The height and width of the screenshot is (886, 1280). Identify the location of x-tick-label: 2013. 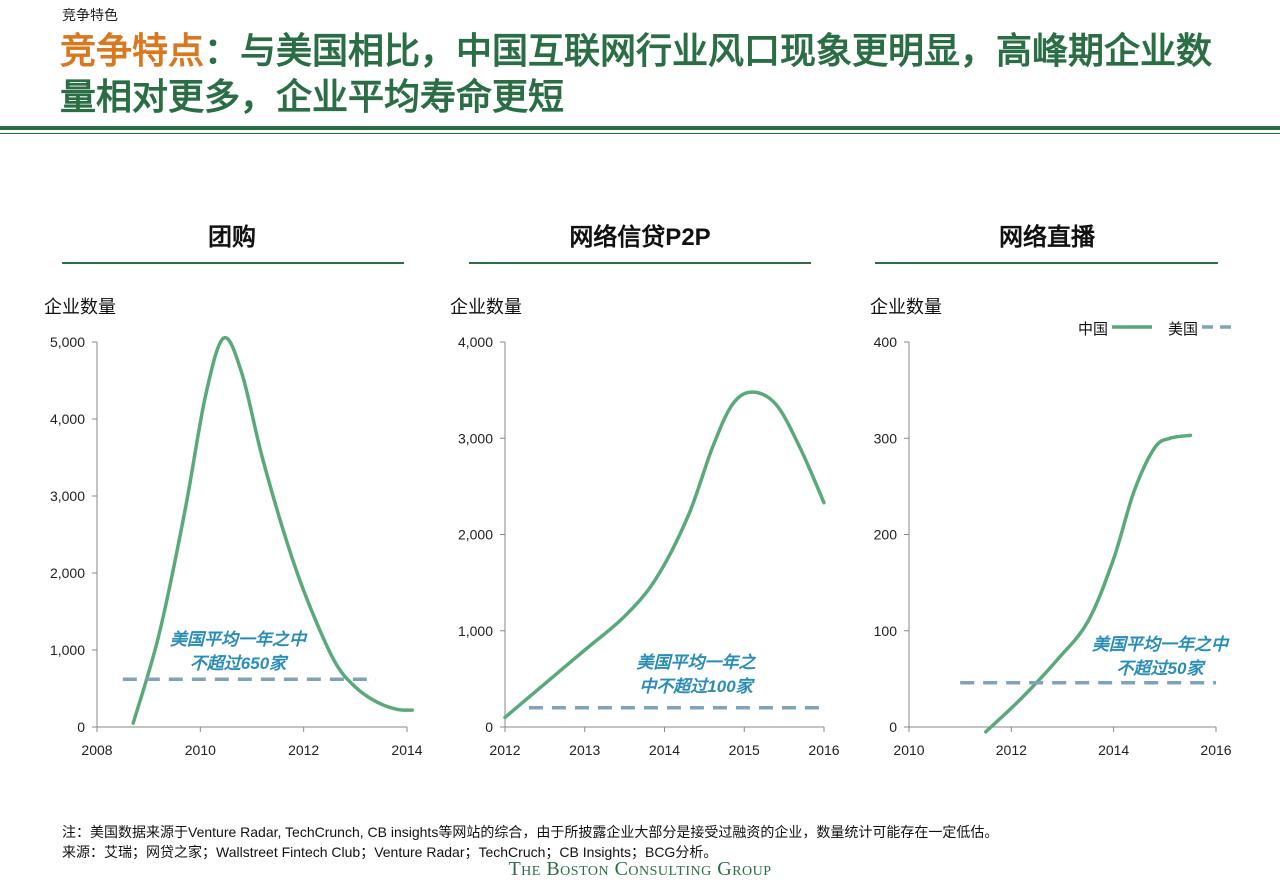
(584, 750).